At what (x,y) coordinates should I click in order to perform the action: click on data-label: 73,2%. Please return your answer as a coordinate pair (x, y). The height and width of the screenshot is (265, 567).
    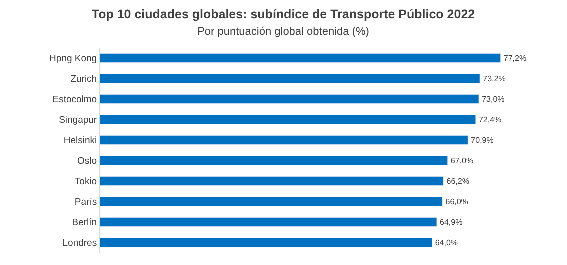
    Looking at the image, I should click on (494, 79).